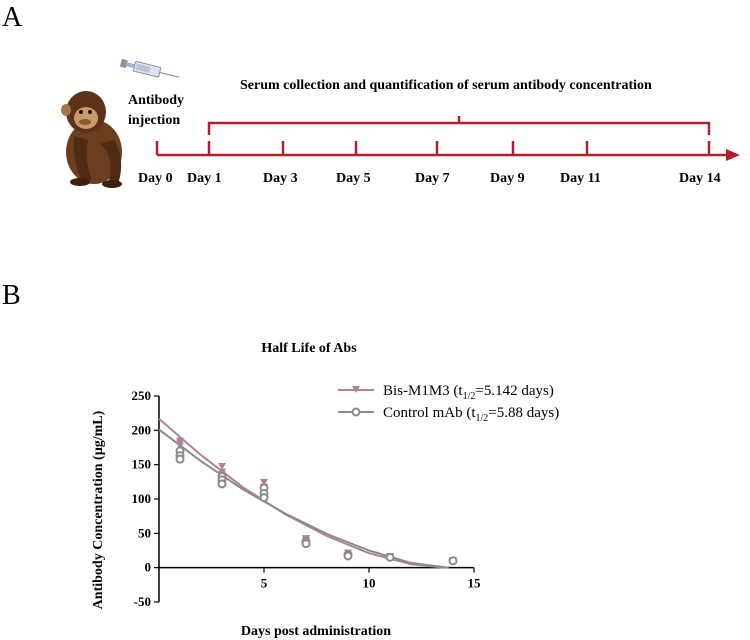 This screenshot has width=750, height=640. I want to click on day-label-11: Day 11, so click(580, 178).